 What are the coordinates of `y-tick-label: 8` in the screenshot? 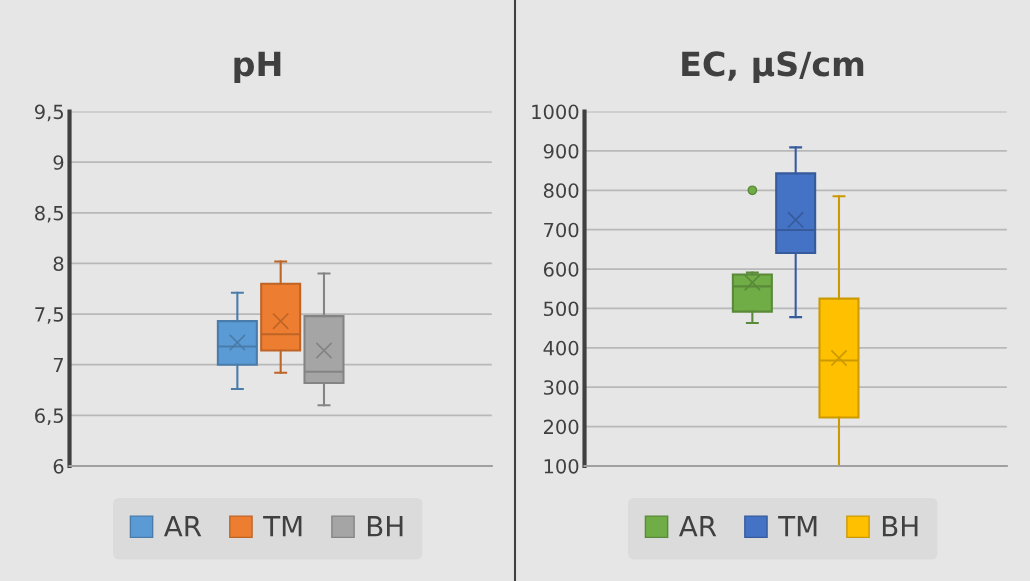 It's located at (58, 264).